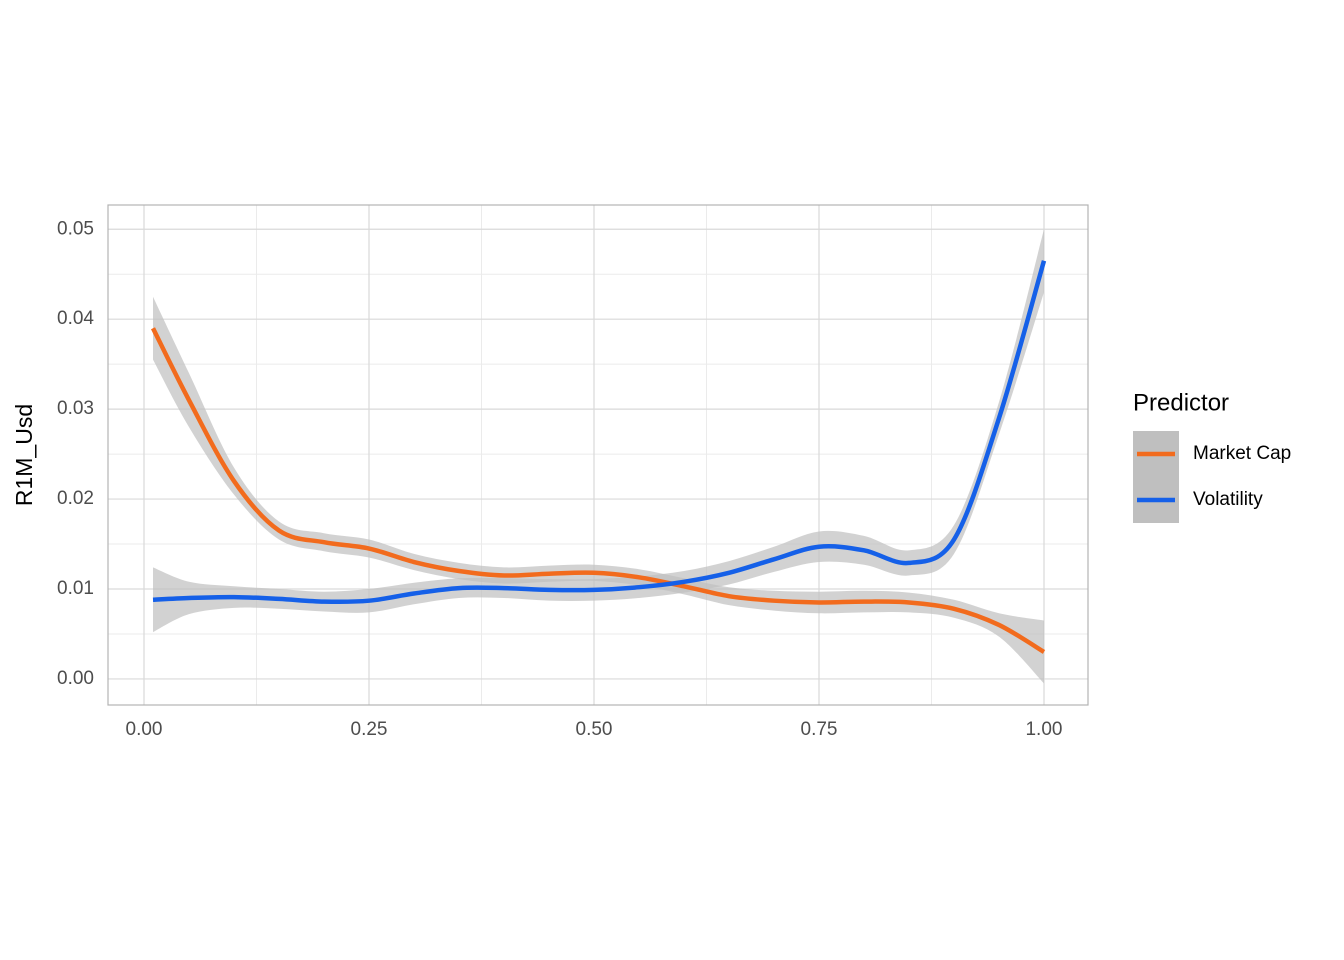 Image resolution: width=1344 pixels, height=960 pixels. What do you see at coordinates (75, 408) in the screenshot?
I see `y-tick-label: 0.03` at bounding box center [75, 408].